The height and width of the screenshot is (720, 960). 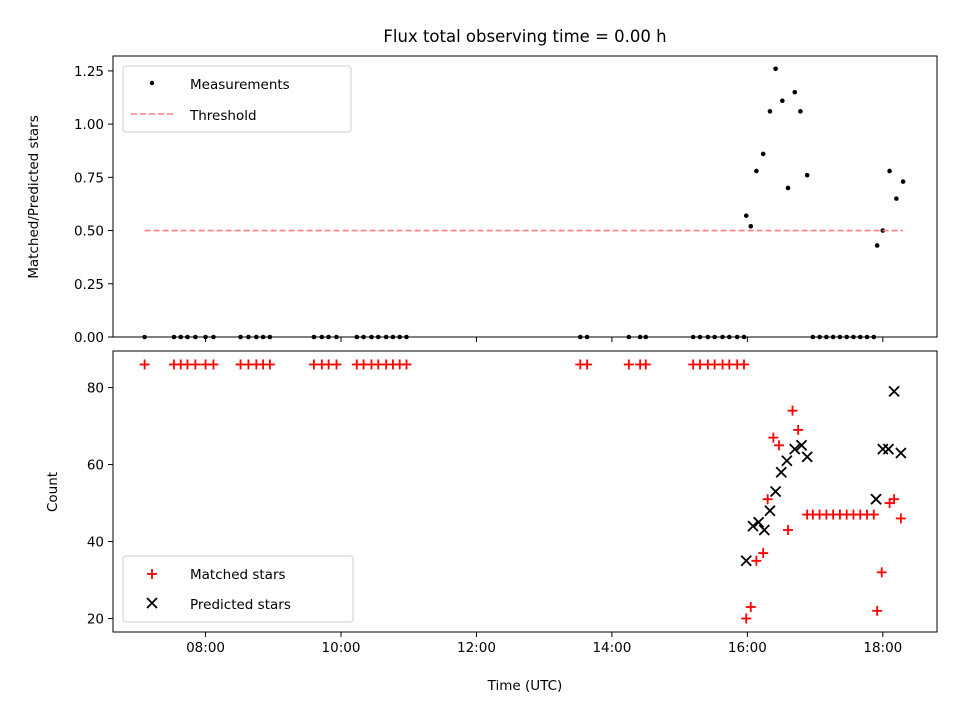 What do you see at coordinates (205, 648) in the screenshot?
I see `x-tick-label: 08:00` at bounding box center [205, 648].